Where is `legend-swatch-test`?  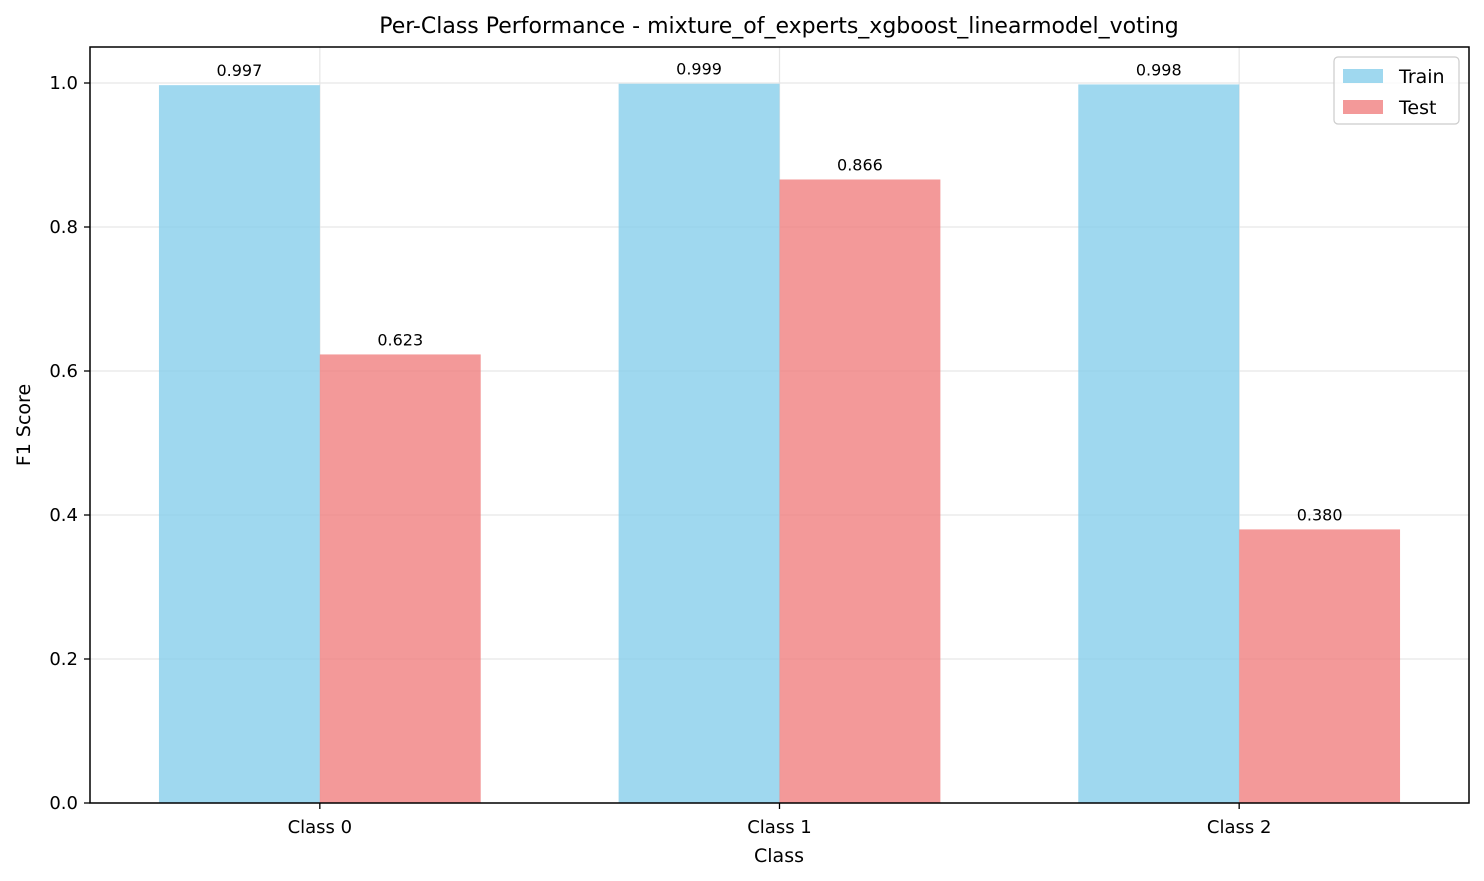
legend-swatch-test is located at coordinates (1363, 107).